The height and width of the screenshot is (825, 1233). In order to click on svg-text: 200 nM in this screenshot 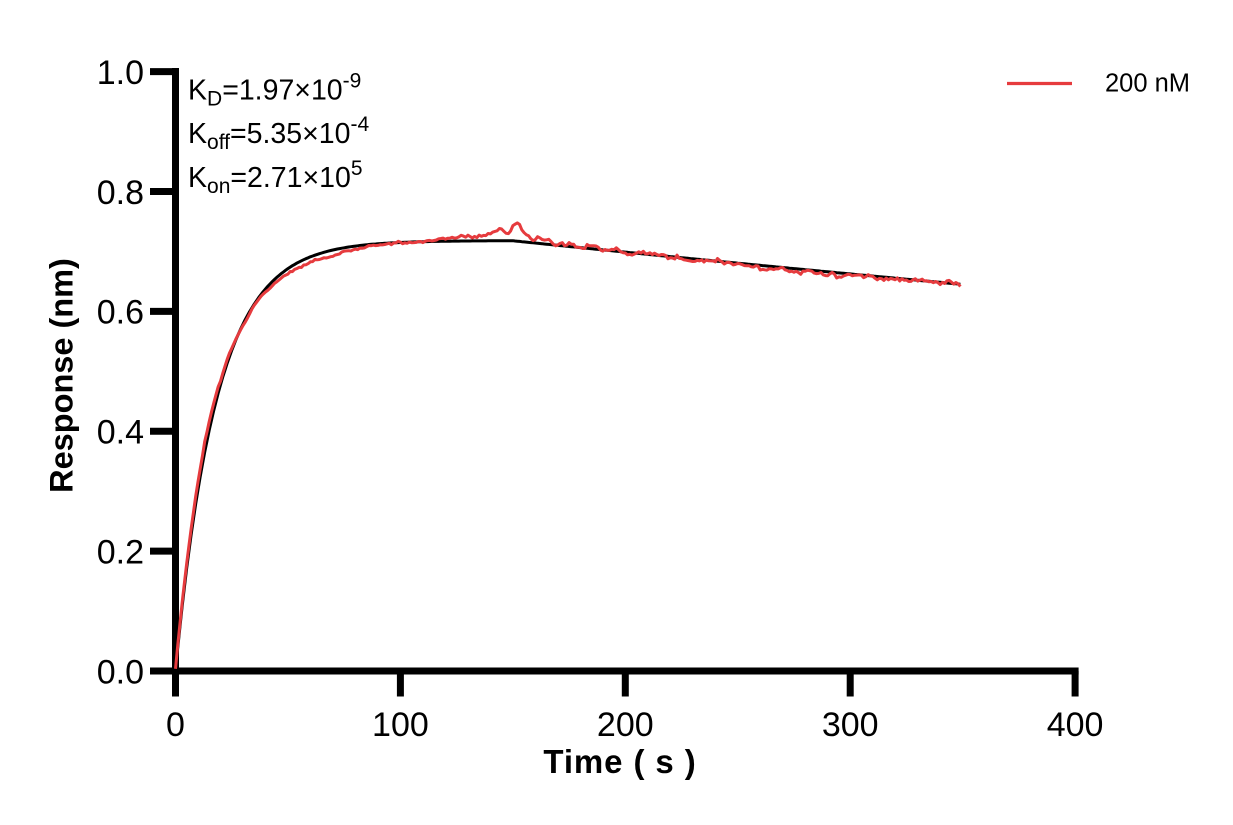, I will do `click(1147, 84)`.